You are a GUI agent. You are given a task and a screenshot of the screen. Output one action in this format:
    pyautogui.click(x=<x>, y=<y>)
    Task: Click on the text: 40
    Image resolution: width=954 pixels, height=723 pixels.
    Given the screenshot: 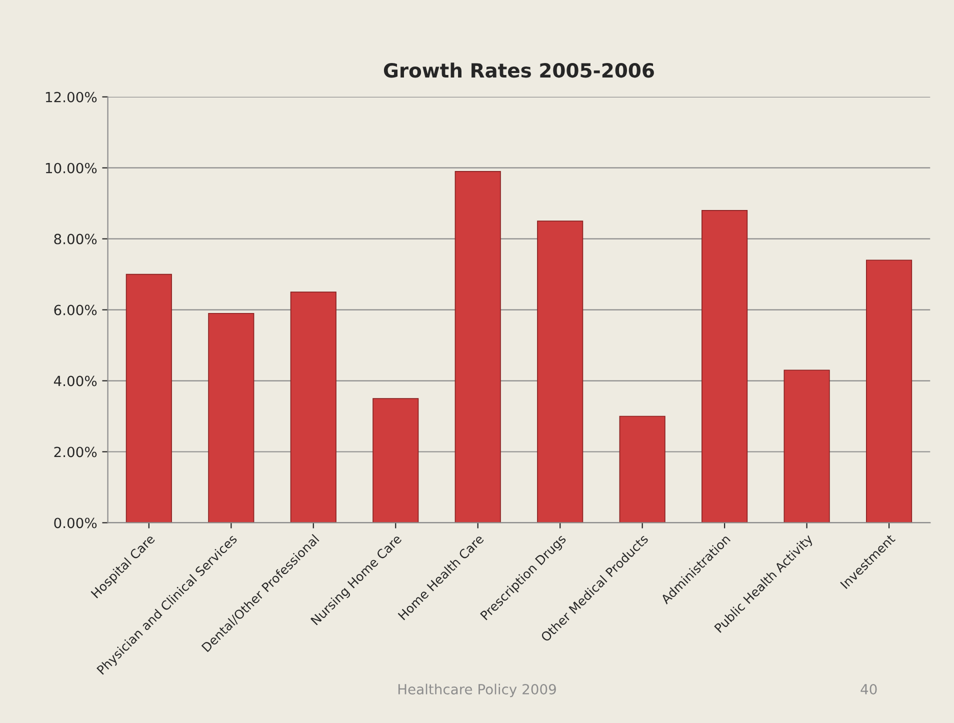 What is the action you would take?
    pyautogui.click(x=868, y=689)
    